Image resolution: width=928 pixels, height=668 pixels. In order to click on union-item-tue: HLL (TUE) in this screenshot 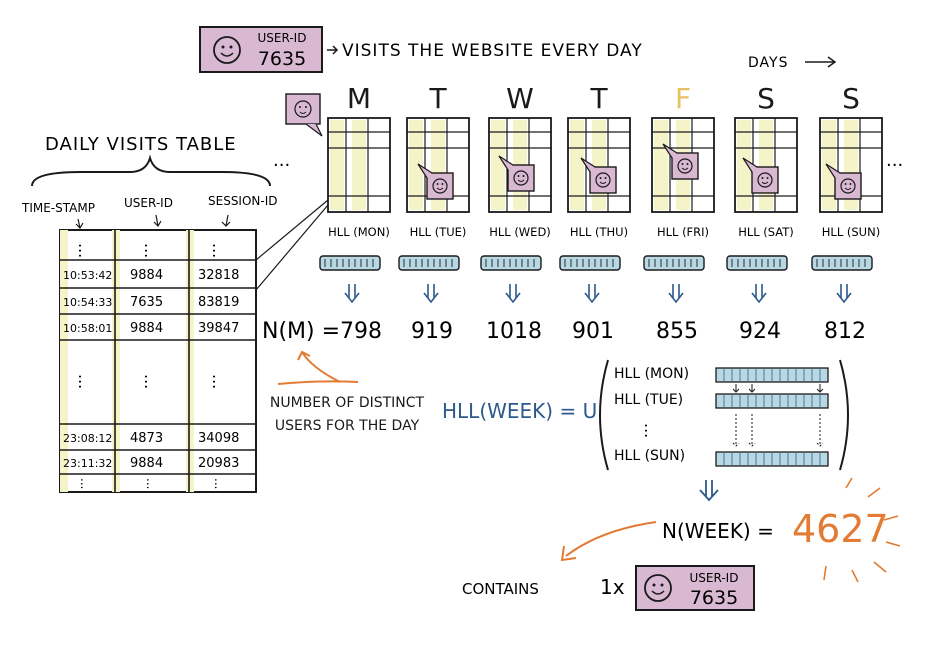, I will do `click(648, 400)`.